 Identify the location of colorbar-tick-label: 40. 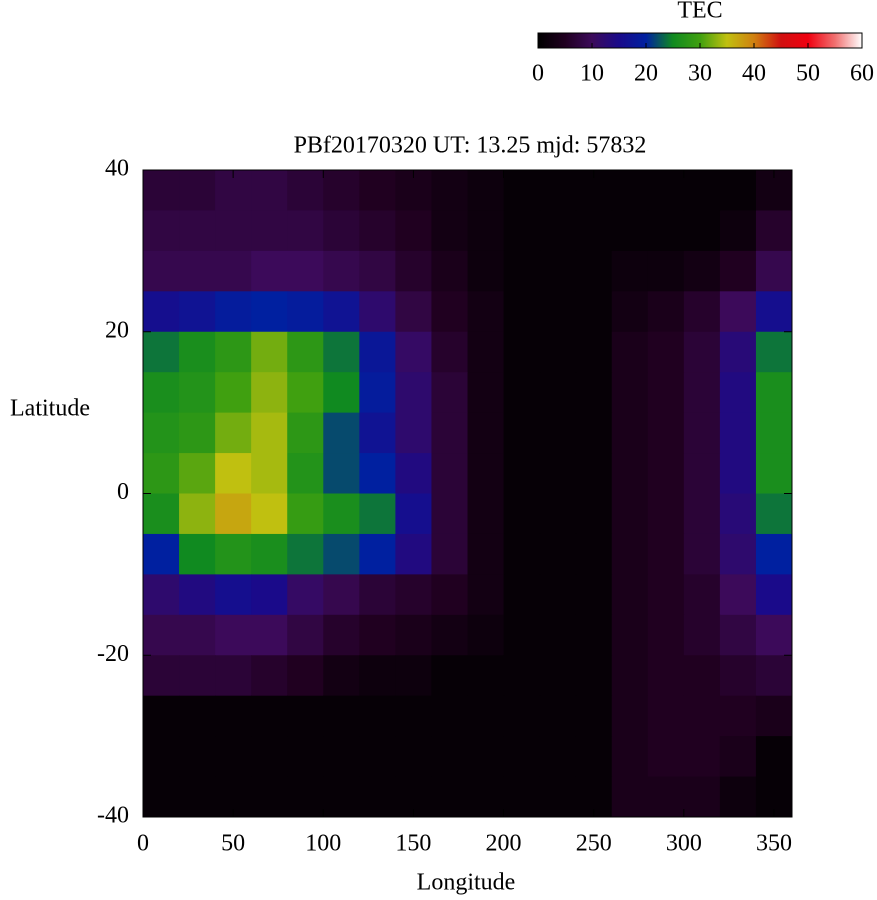
(754, 74).